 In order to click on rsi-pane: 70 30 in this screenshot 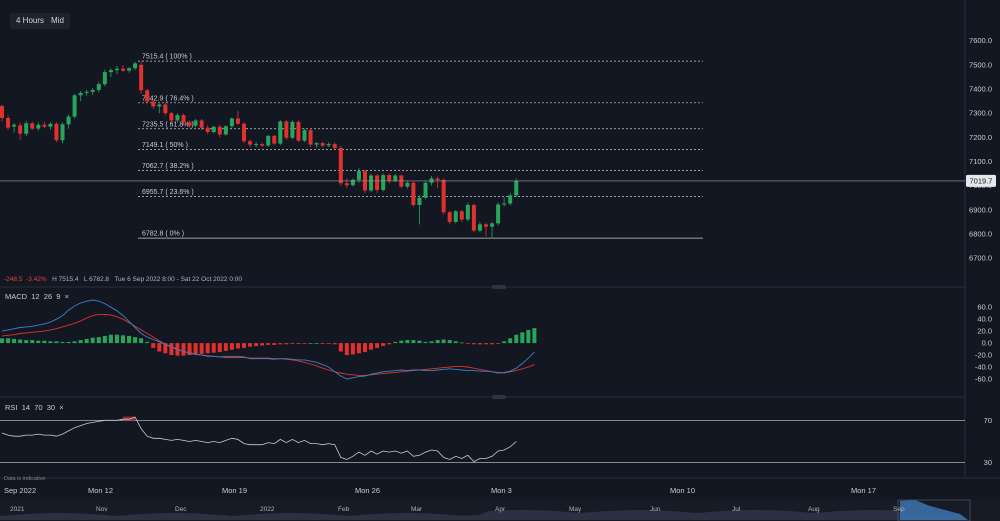, I will do `click(496, 441)`.